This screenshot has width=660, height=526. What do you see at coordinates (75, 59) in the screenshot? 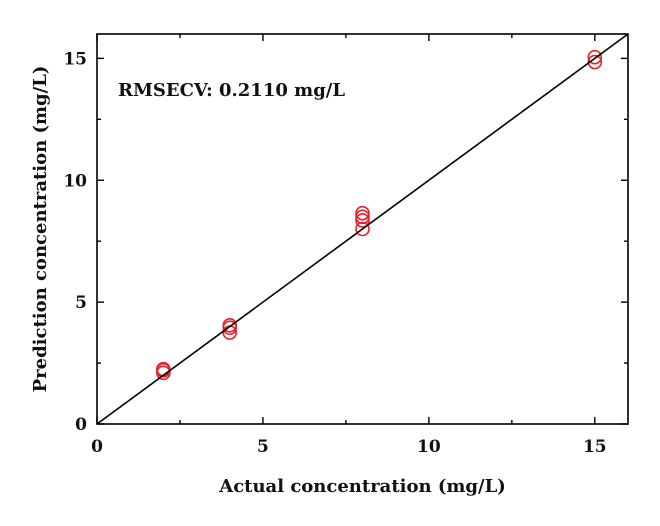
I see `y-tick-label: 15` at bounding box center [75, 59].